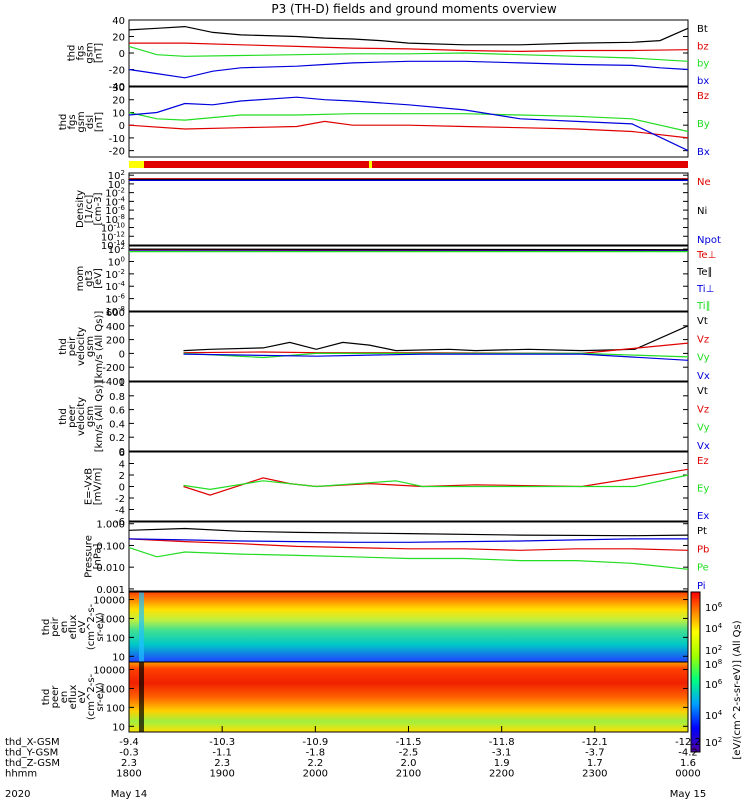  Describe the element at coordinates (703, 428) in the screenshot. I see `legend-entry: Vy` at that location.